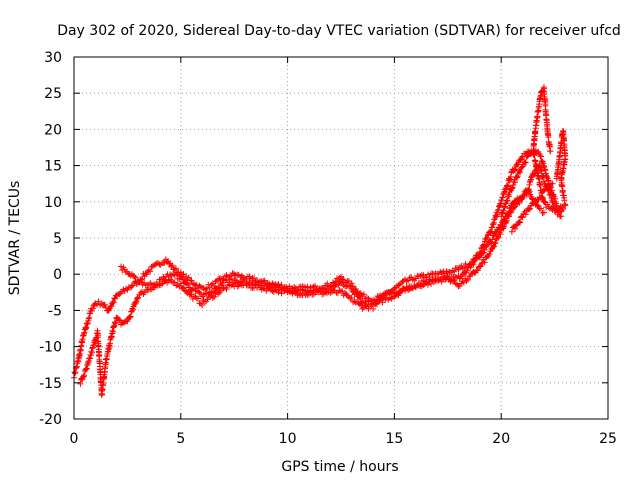 The width and height of the screenshot is (640, 480). What do you see at coordinates (55, 311) in the screenshot?
I see `y-tick-label: -5` at bounding box center [55, 311].